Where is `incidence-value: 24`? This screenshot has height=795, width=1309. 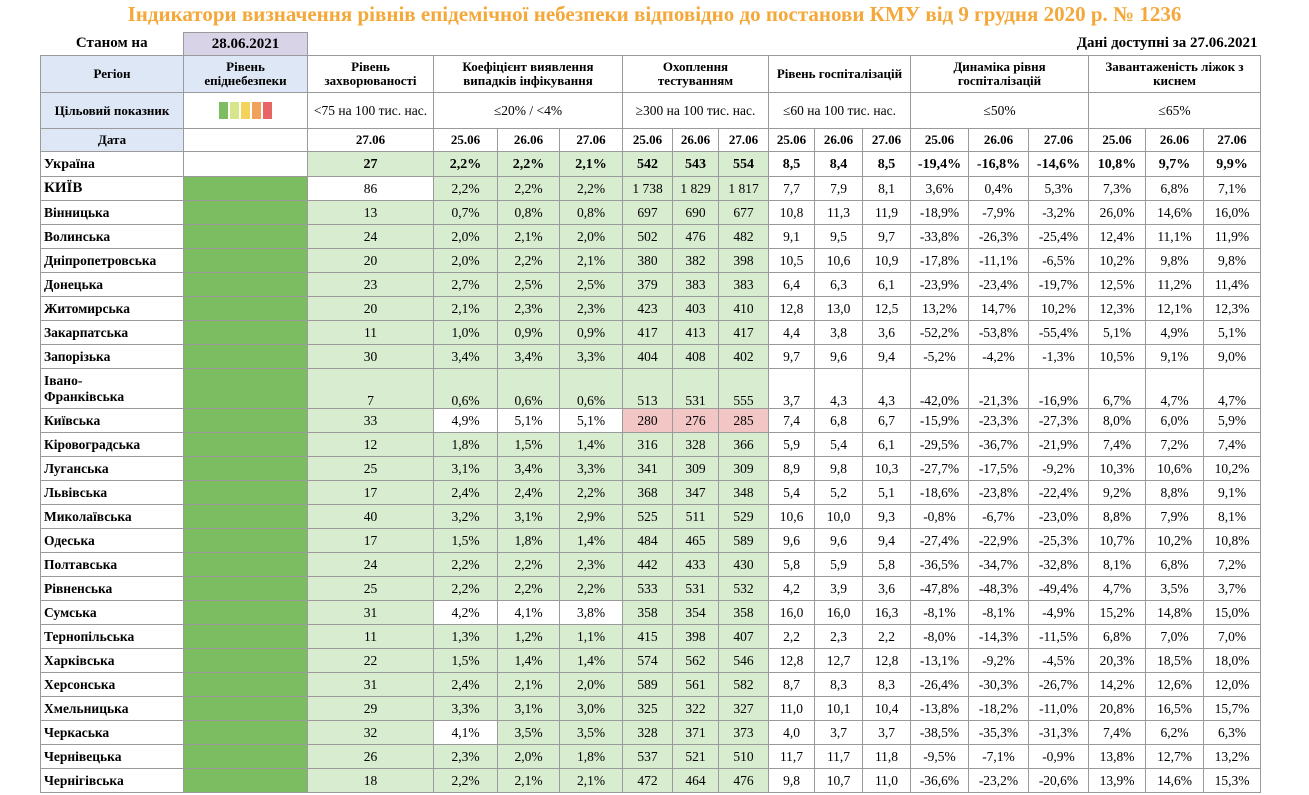
incidence-value: 24 is located at coordinates (370, 236).